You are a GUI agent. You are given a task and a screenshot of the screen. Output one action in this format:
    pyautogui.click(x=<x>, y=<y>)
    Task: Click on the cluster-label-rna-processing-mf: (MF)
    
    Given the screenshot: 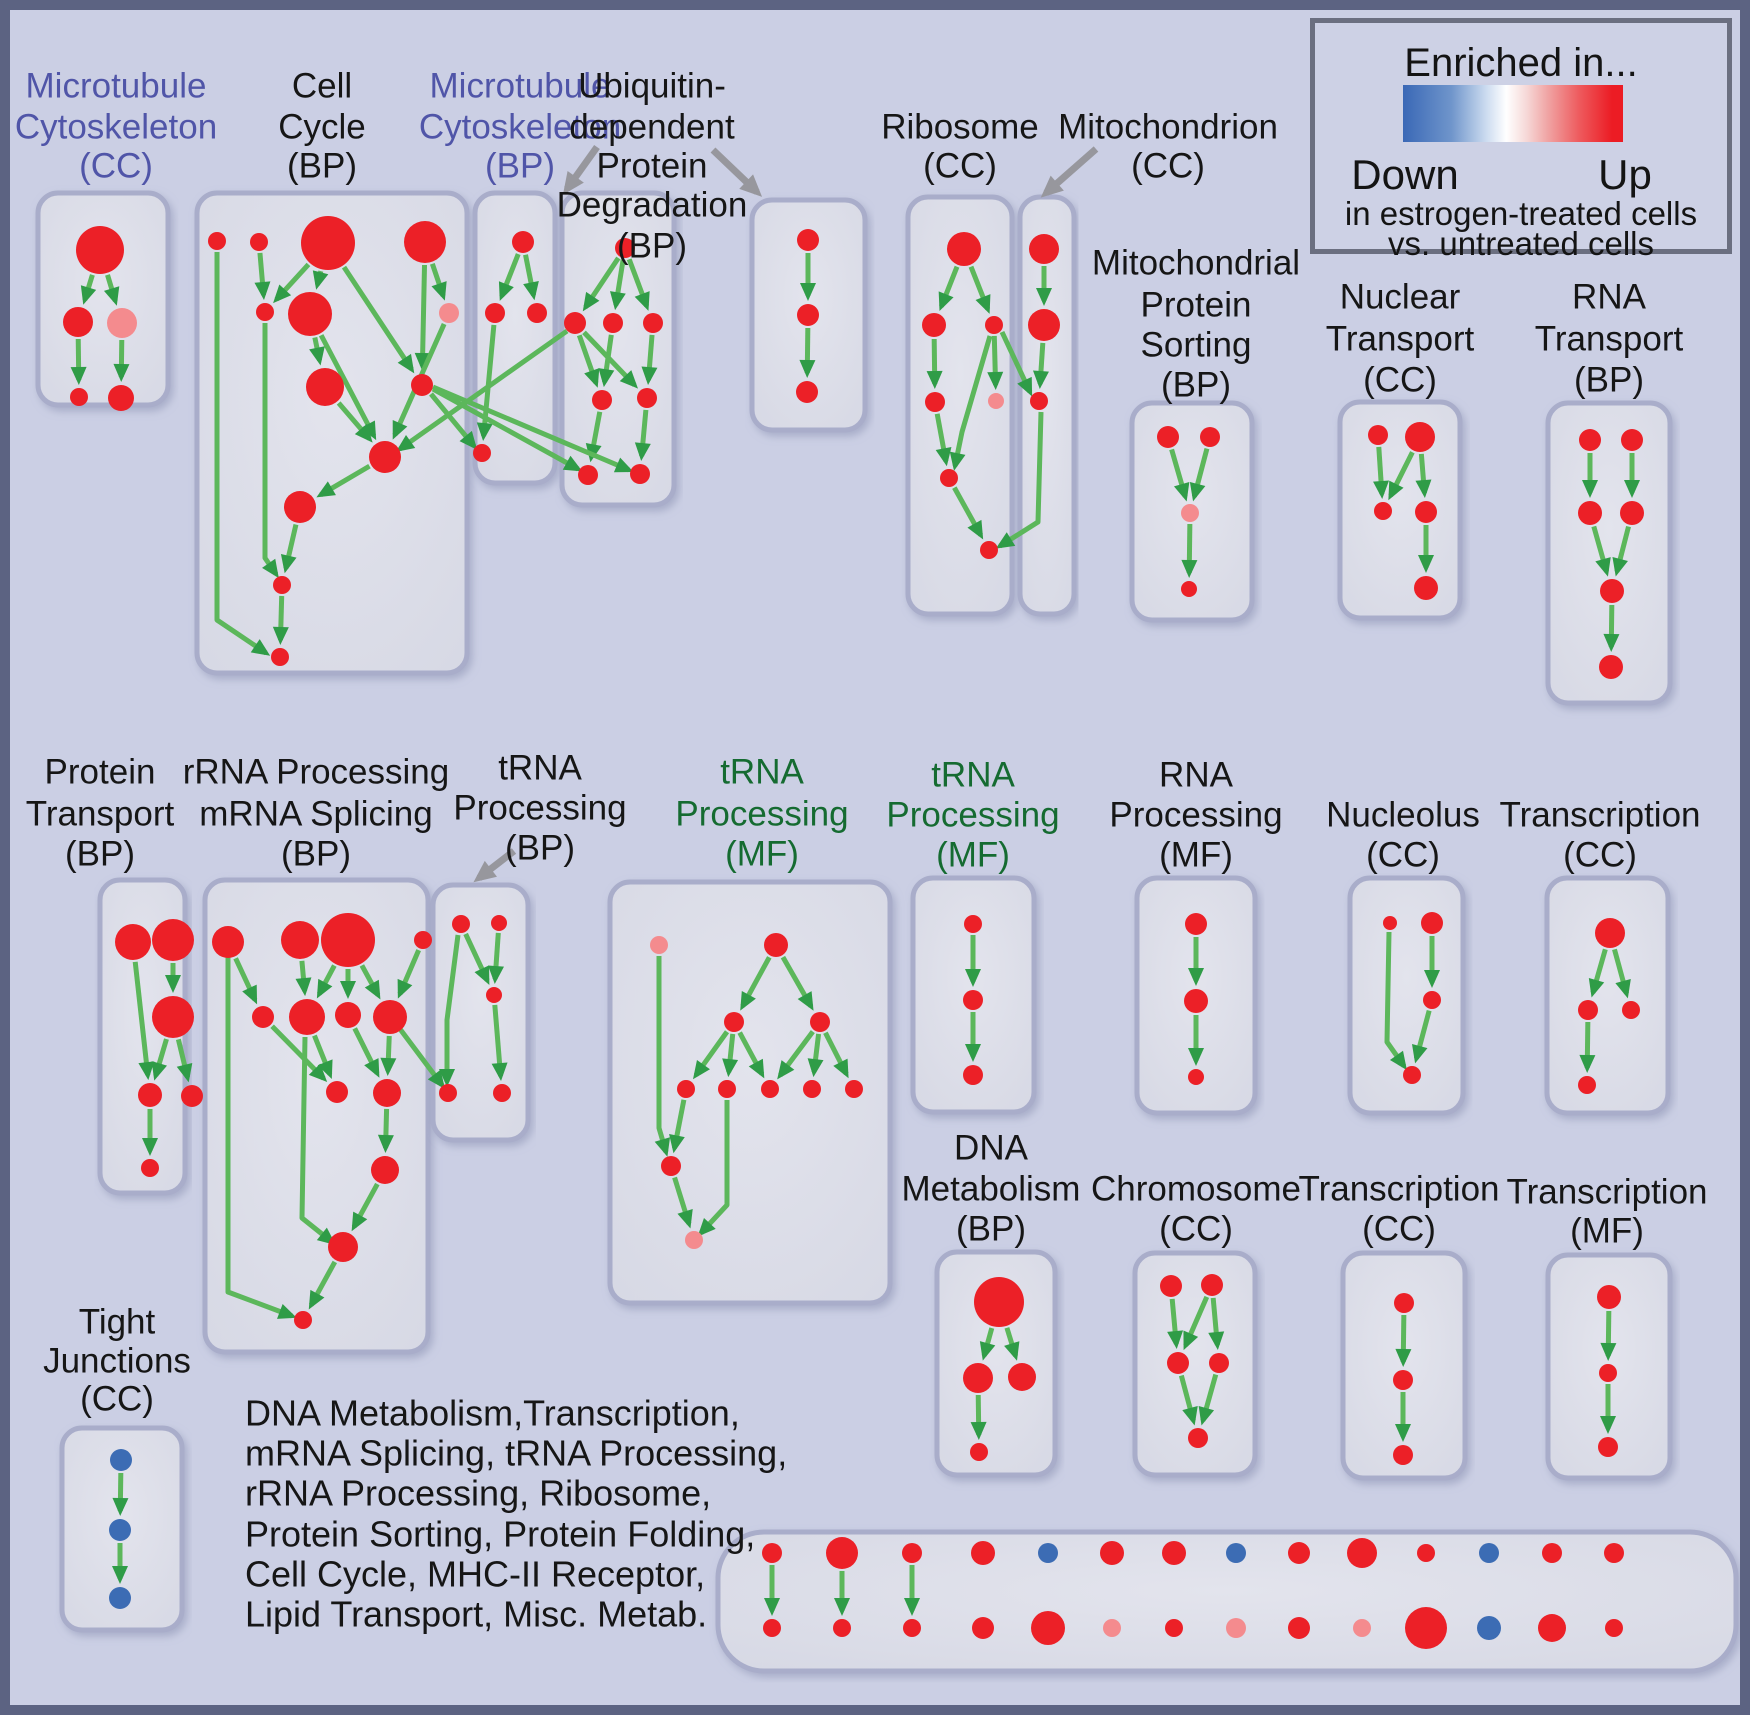 What is the action you would take?
    pyautogui.click(x=1196, y=855)
    